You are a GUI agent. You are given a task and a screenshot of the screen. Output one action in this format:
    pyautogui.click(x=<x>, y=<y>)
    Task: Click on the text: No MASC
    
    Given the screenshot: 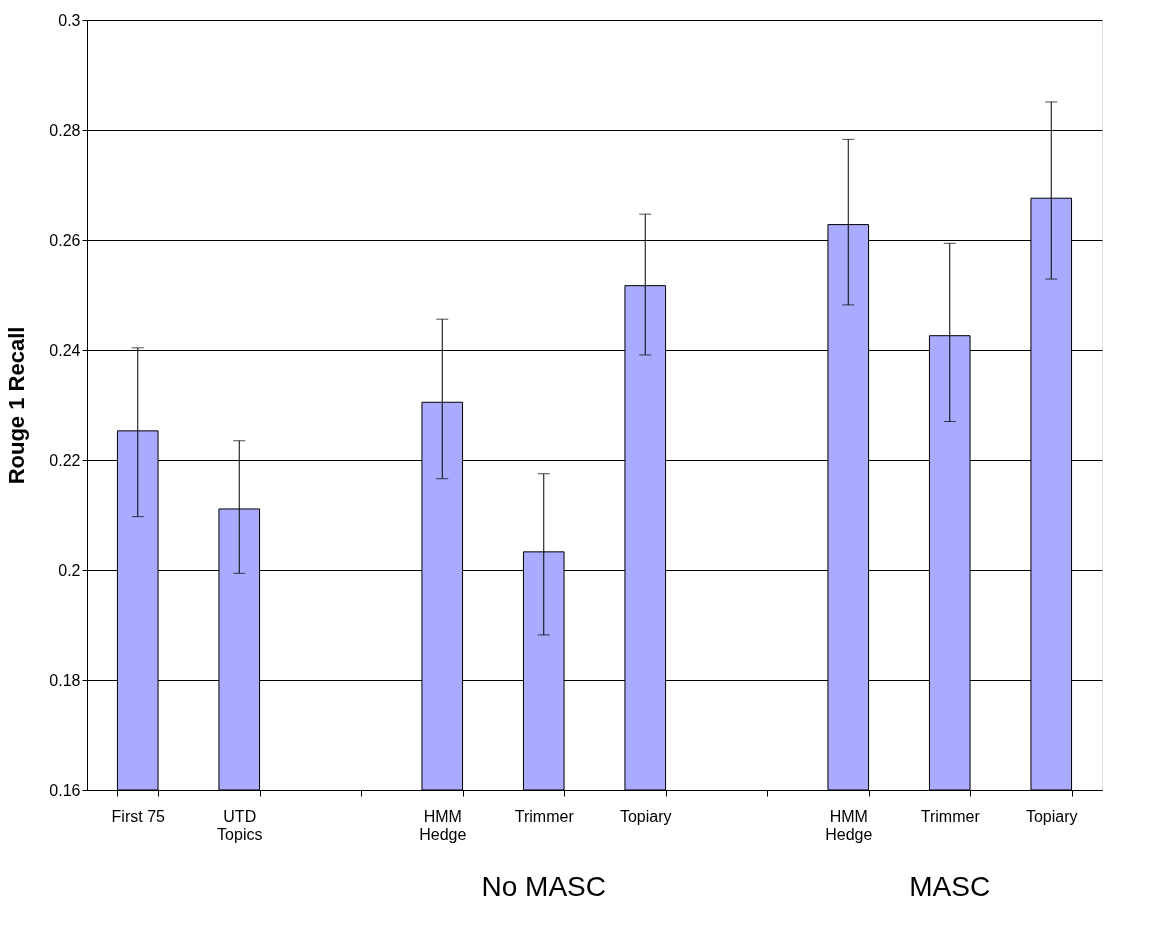 What is the action you would take?
    pyautogui.click(x=543, y=886)
    